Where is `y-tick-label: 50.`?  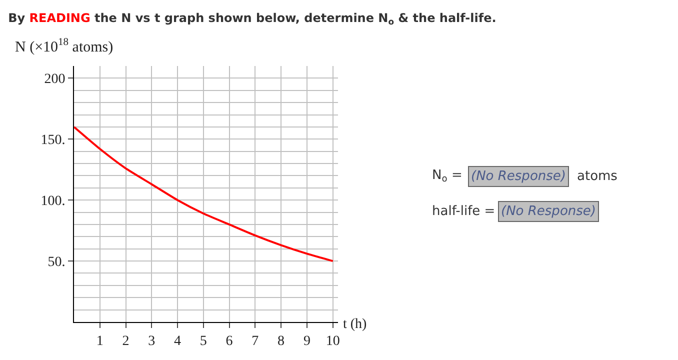
y-tick-label: 50. is located at coordinates (57, 262).